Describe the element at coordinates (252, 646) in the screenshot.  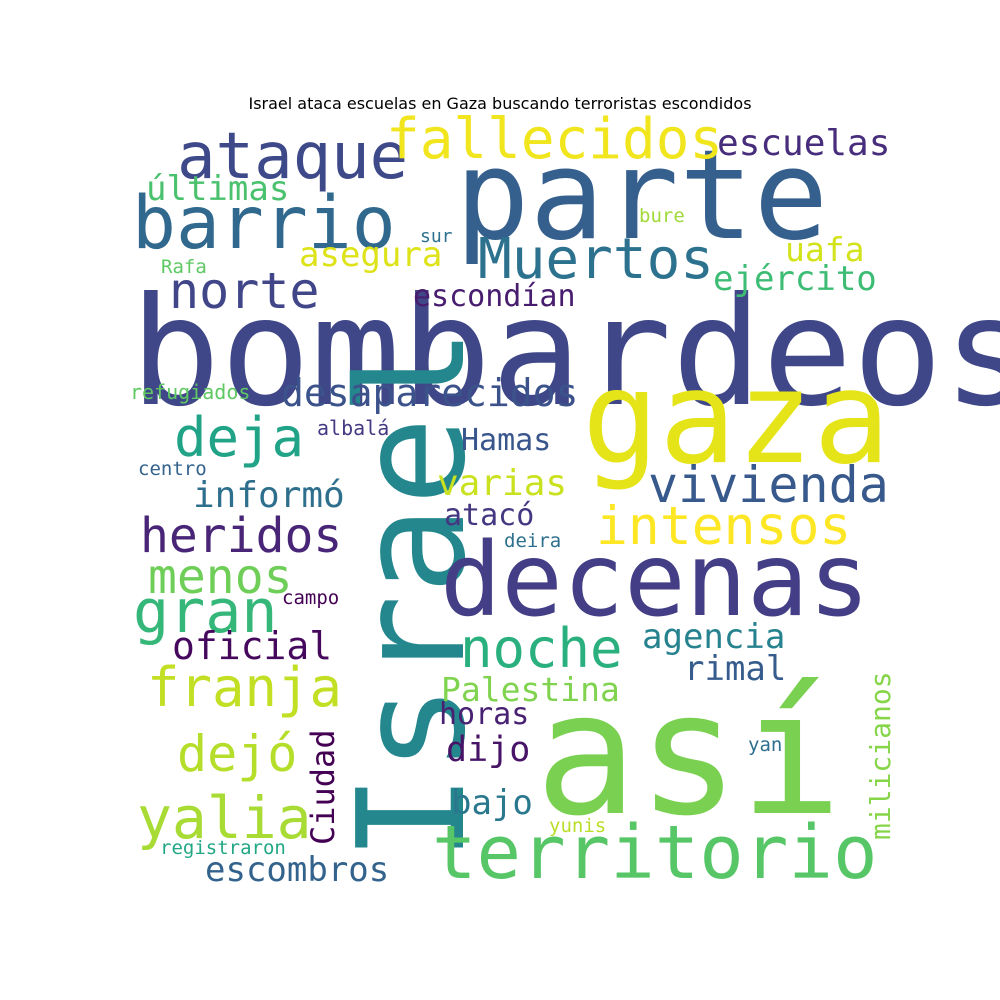
I see `word-34: oficial` at that location.